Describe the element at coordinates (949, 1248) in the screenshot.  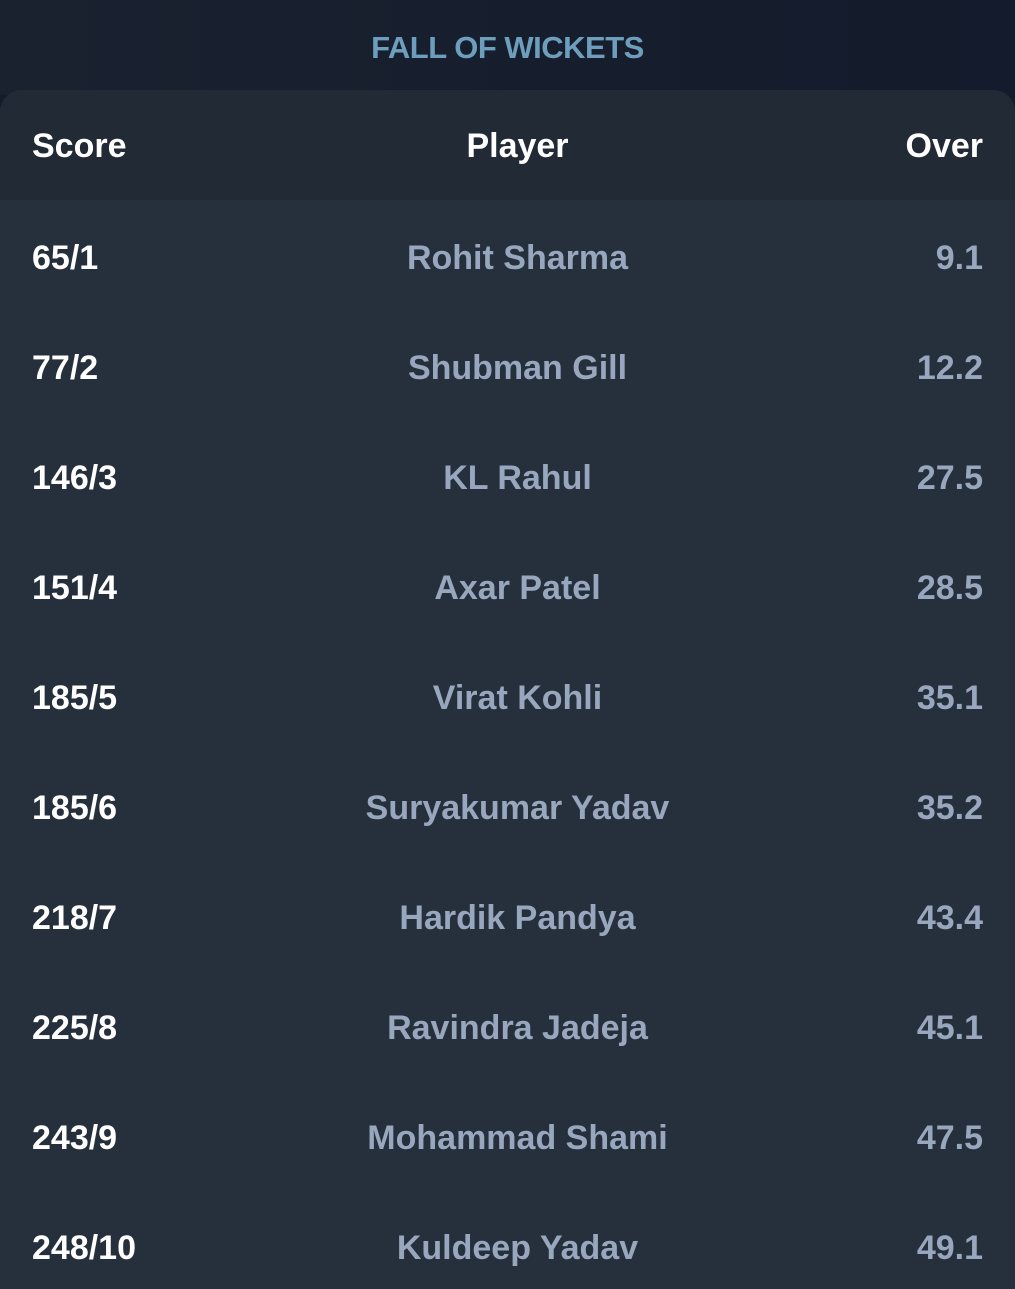
I see `row-over: 49.1` at that location.